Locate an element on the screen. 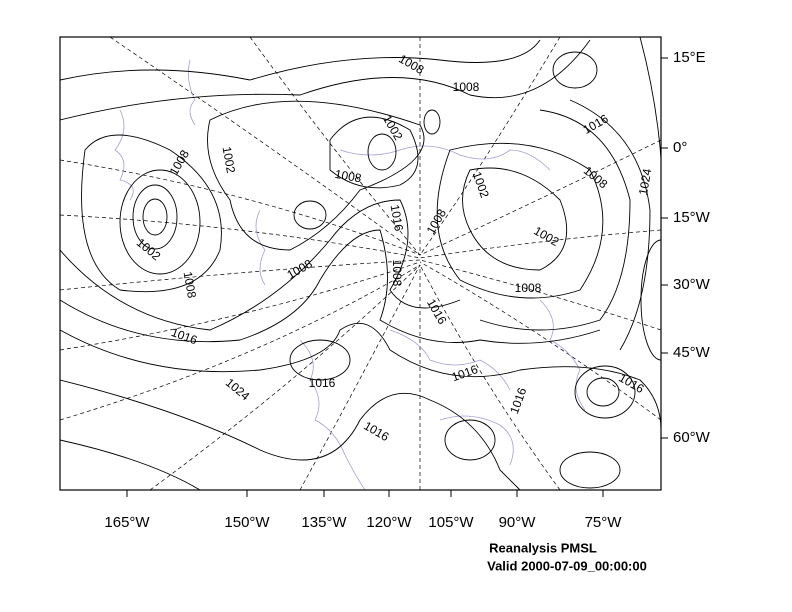 The width and height of the screenshot is (792, 612). lon-label: 75°W is located at coordinates (604, 522).